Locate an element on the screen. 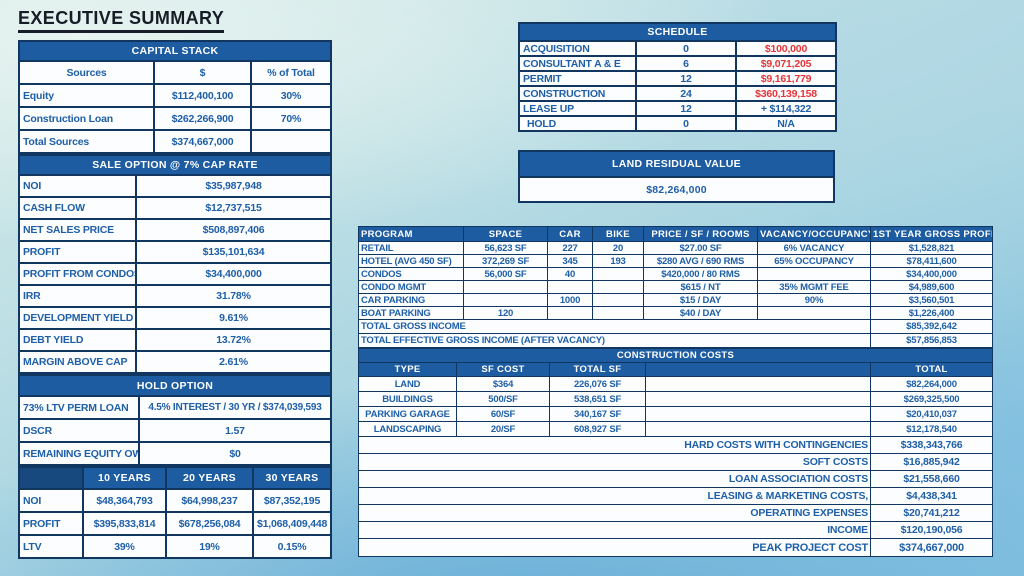 The width and height of the screenshot is (1024, 576). cell-type: BUILDINGS is located at coordinates (407, 399).